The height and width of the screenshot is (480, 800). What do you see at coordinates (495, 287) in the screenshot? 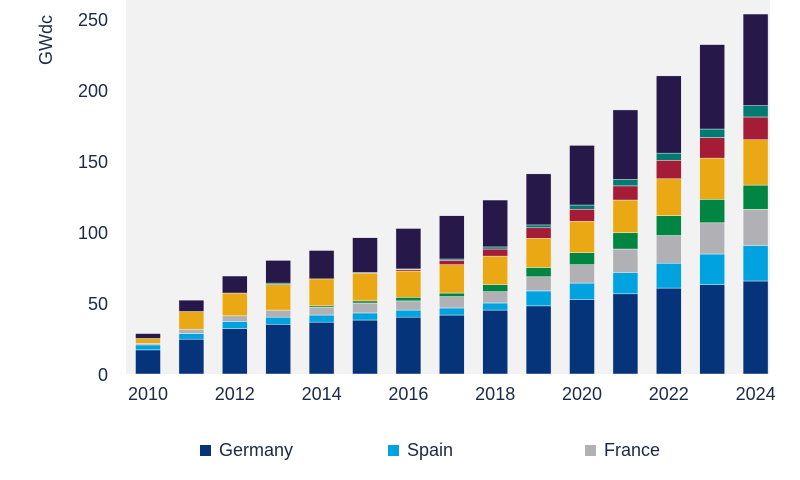
I see `bar-stack-2018` at bounding box center [495, 287].